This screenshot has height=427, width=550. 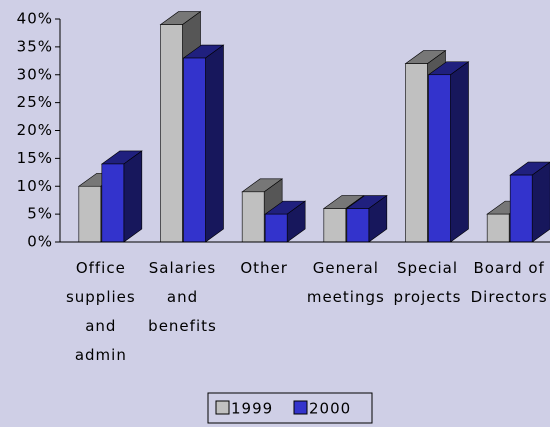 I want to click on legend-box, so click(x=290, y=408).